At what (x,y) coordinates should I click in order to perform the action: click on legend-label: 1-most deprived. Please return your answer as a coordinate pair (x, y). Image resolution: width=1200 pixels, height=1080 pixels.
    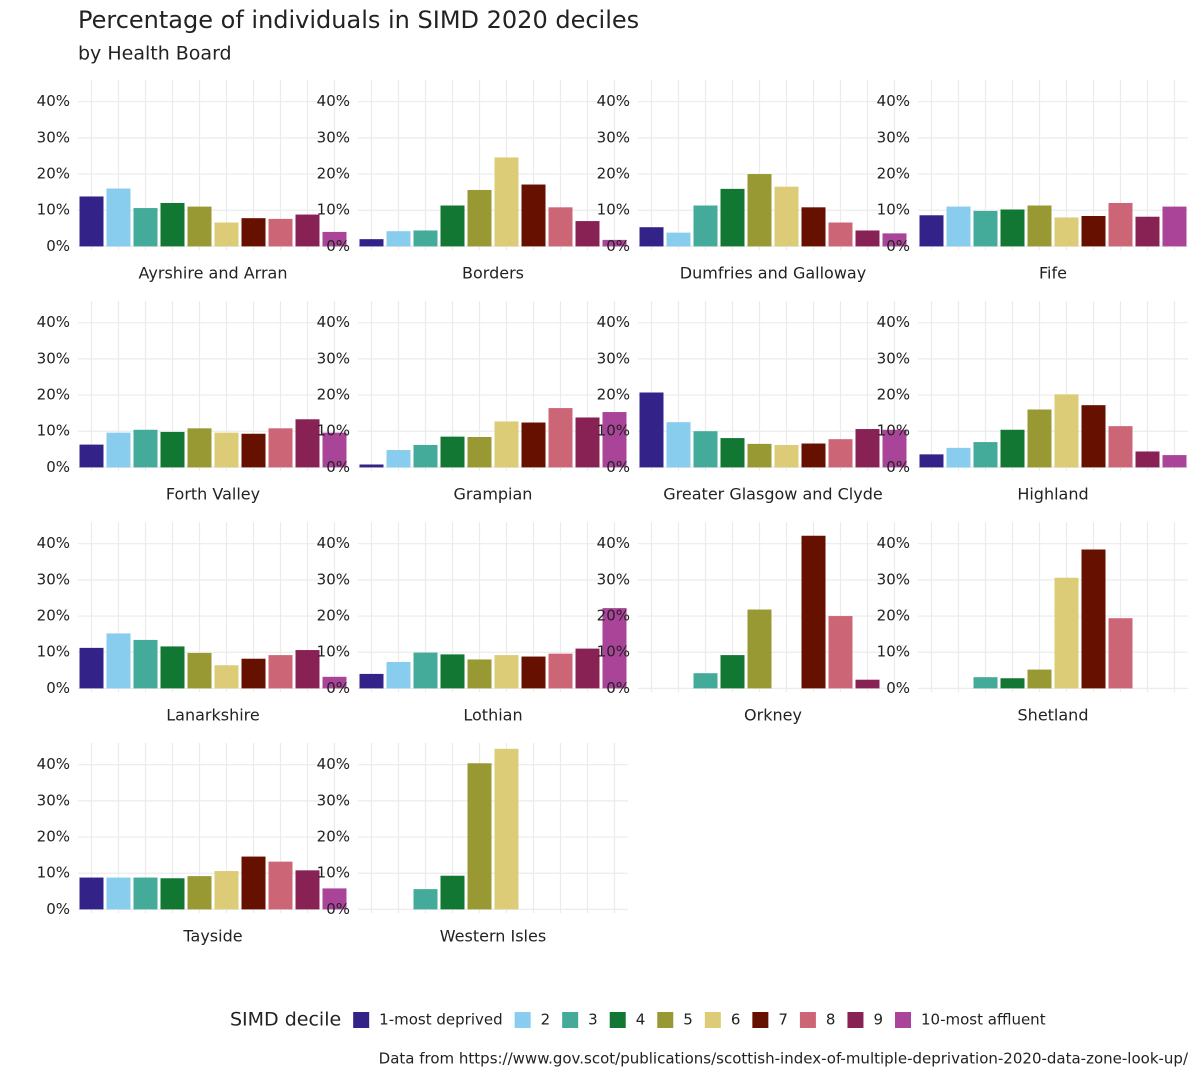
    Looking at the image, I should click on (440, 1020).